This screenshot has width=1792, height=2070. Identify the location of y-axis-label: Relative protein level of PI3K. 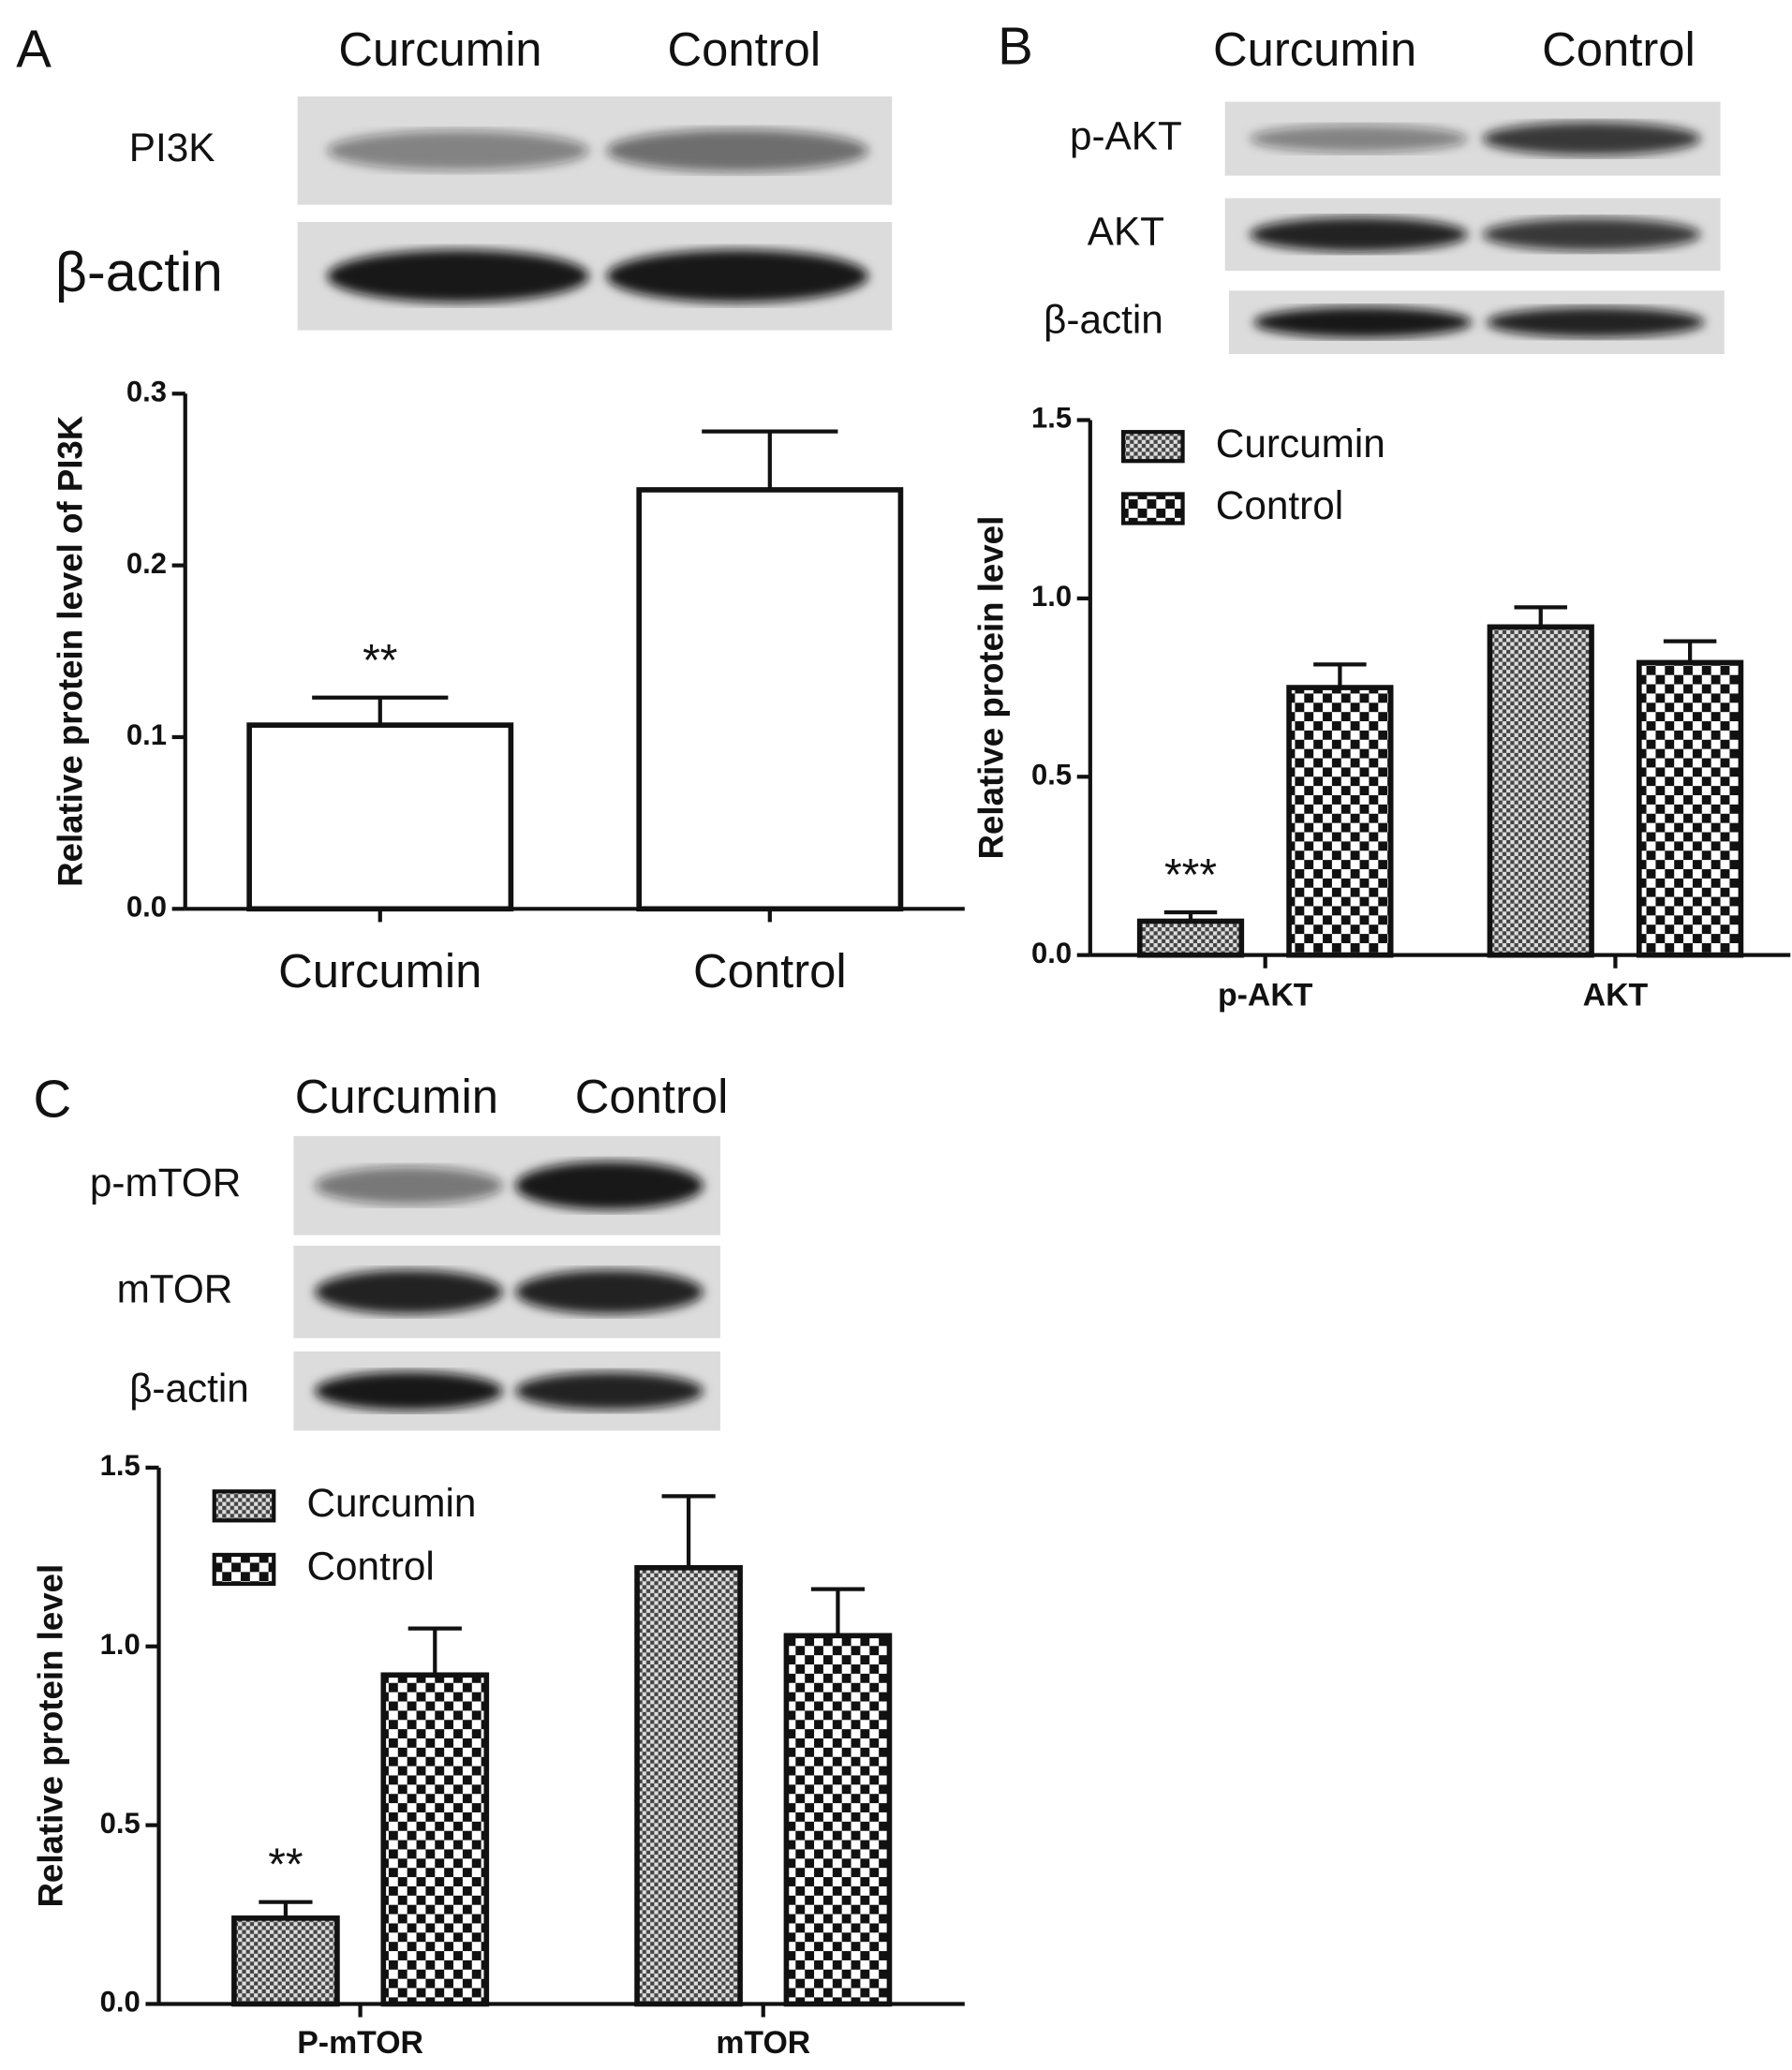
(71, 651).